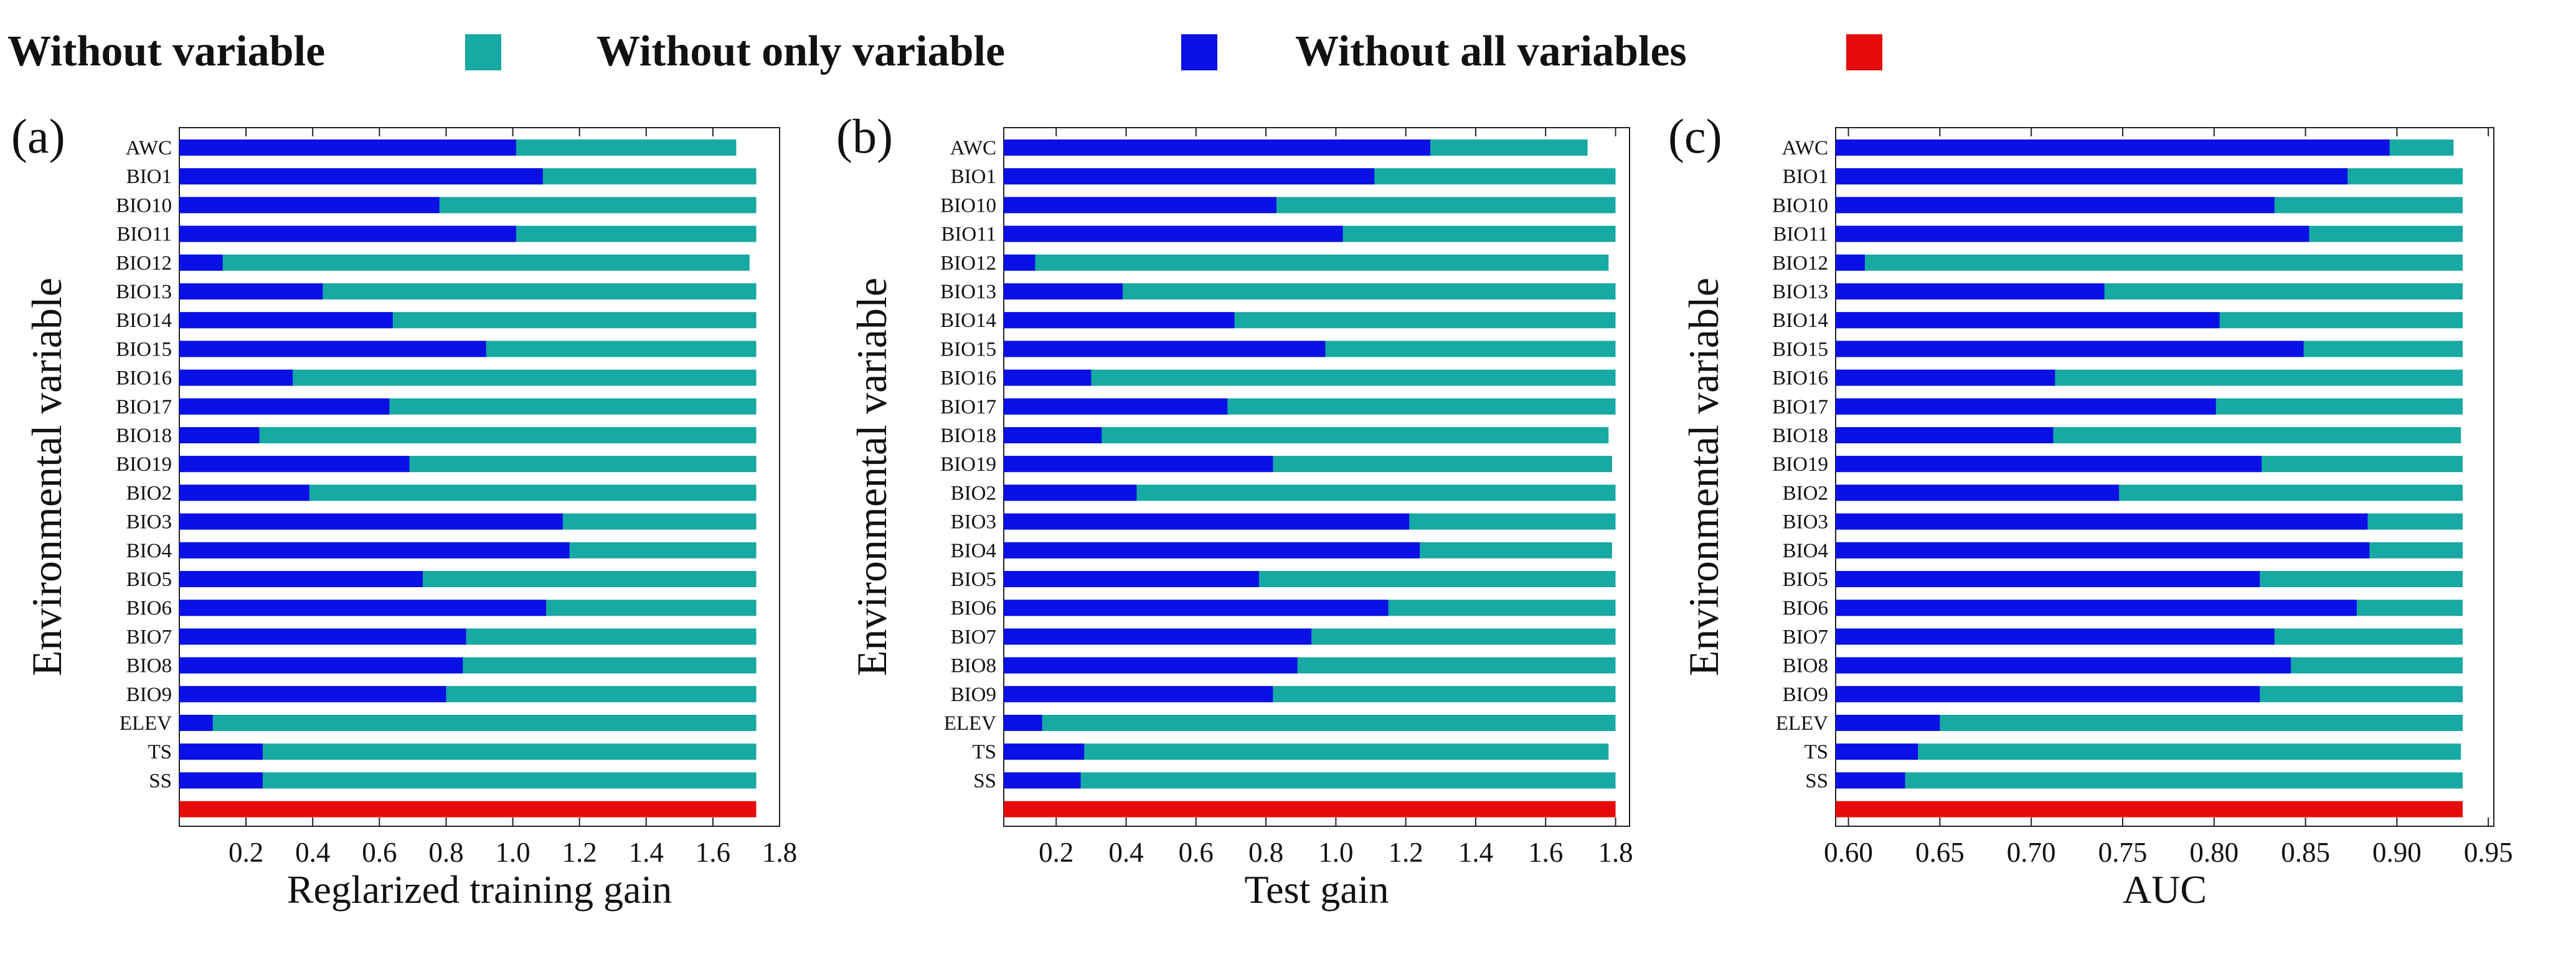 This screenshot has width=2576, height=962. Describe the element at coordinates (347, 234) in the screenshot. I see `bar-without-only-variable-bio11` at that location.